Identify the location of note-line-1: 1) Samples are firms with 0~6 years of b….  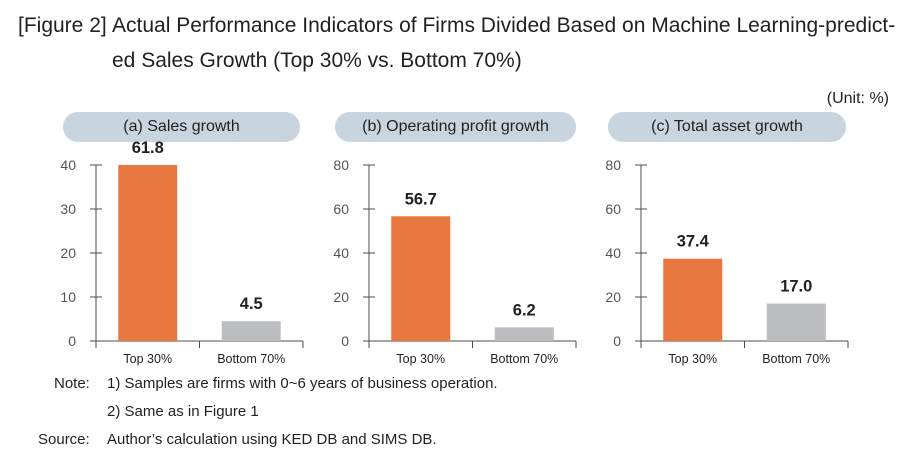
(302, 383).